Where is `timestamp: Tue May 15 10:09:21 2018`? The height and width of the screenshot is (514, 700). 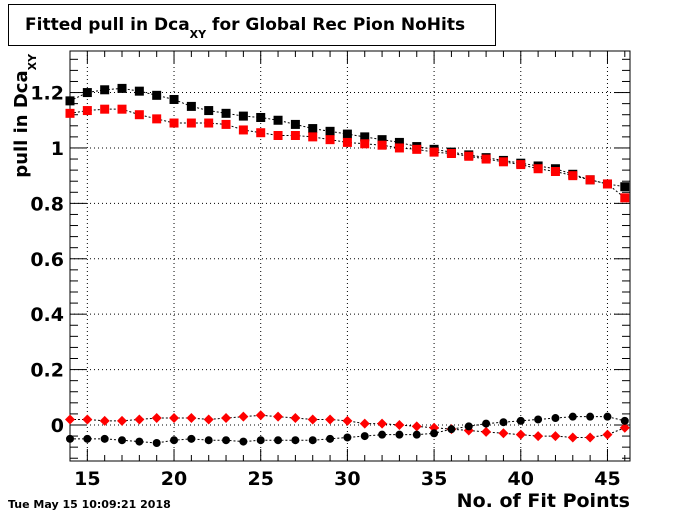 timestamp: Tue May 15 10:09:21 2018 is located at coordinates (89, 504).